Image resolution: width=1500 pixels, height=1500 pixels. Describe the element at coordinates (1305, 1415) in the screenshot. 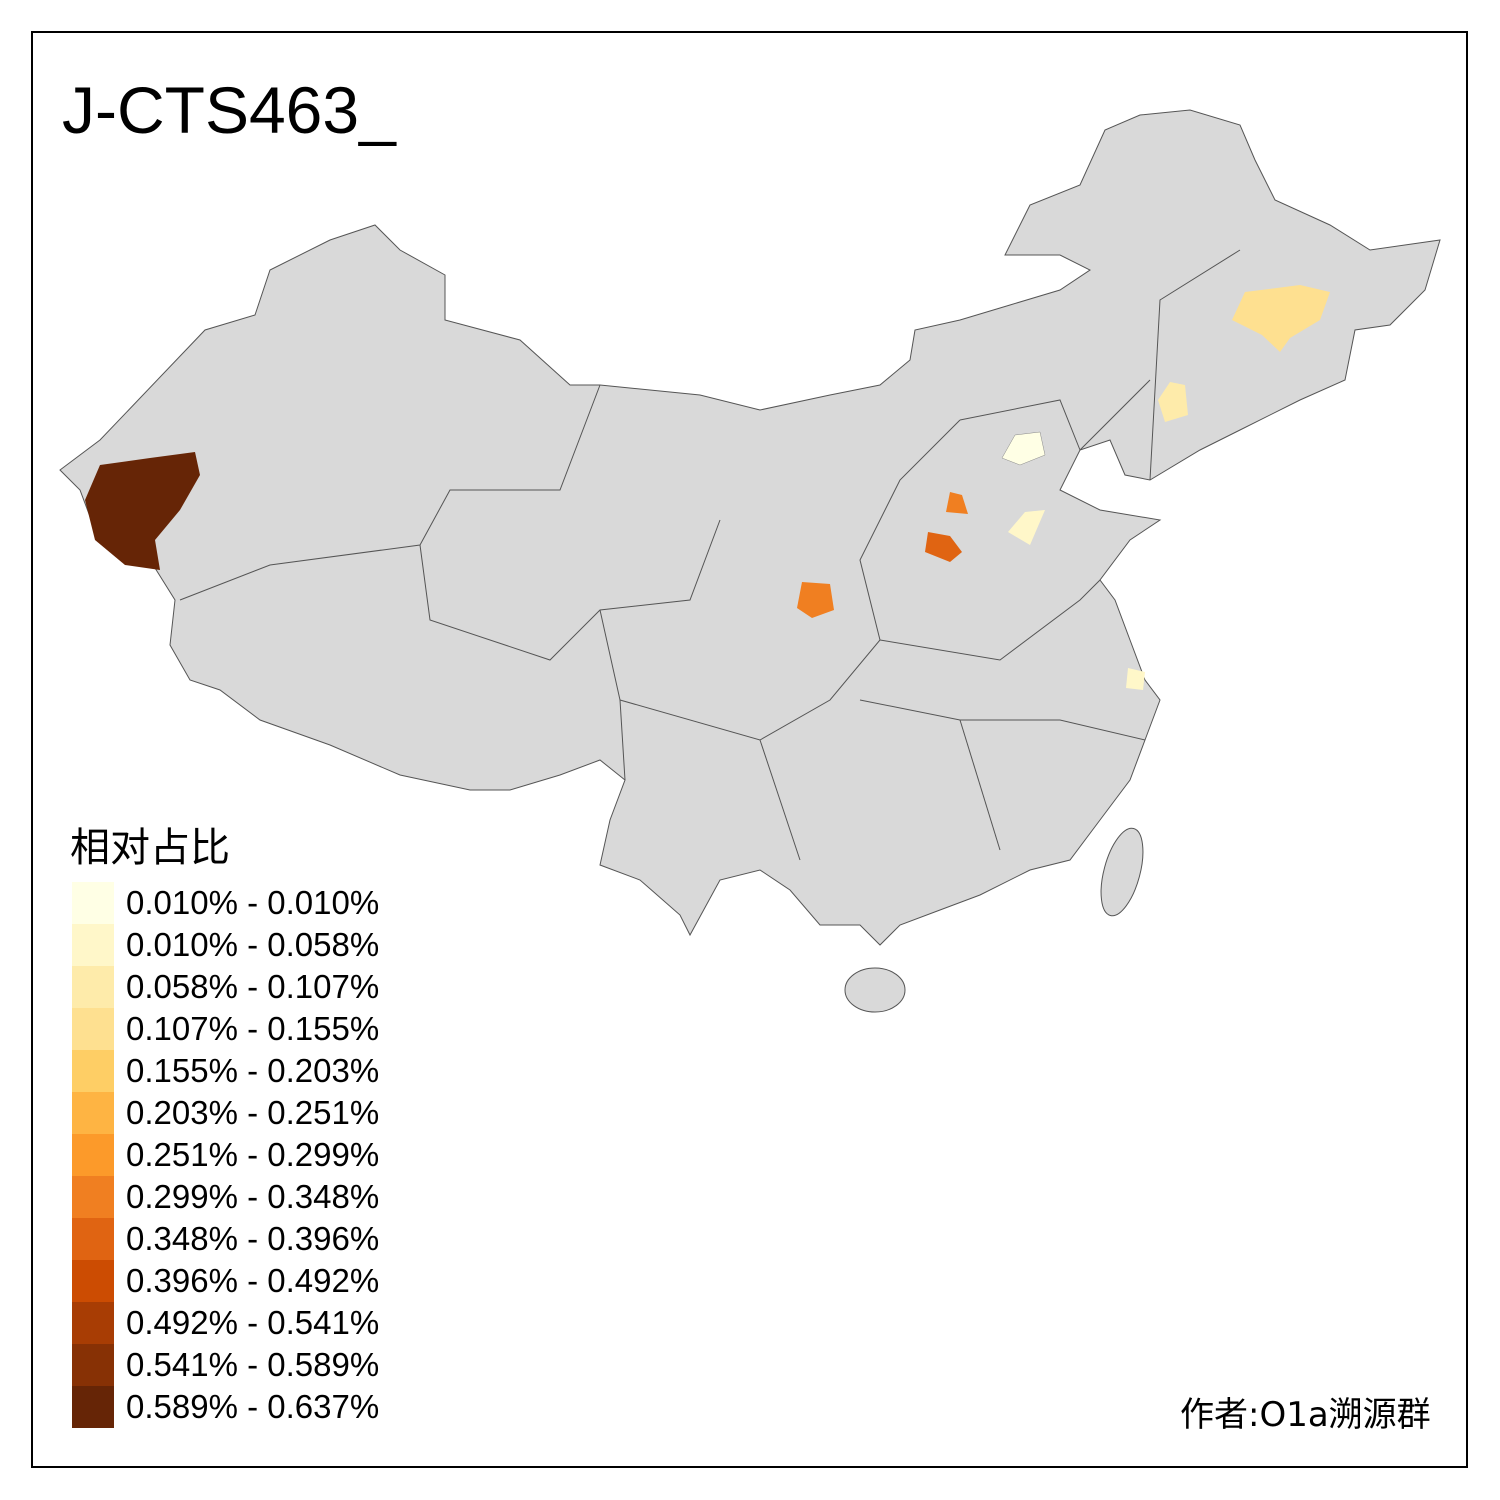

I see `author-credit: 作者:O1a溯源群` at that location.